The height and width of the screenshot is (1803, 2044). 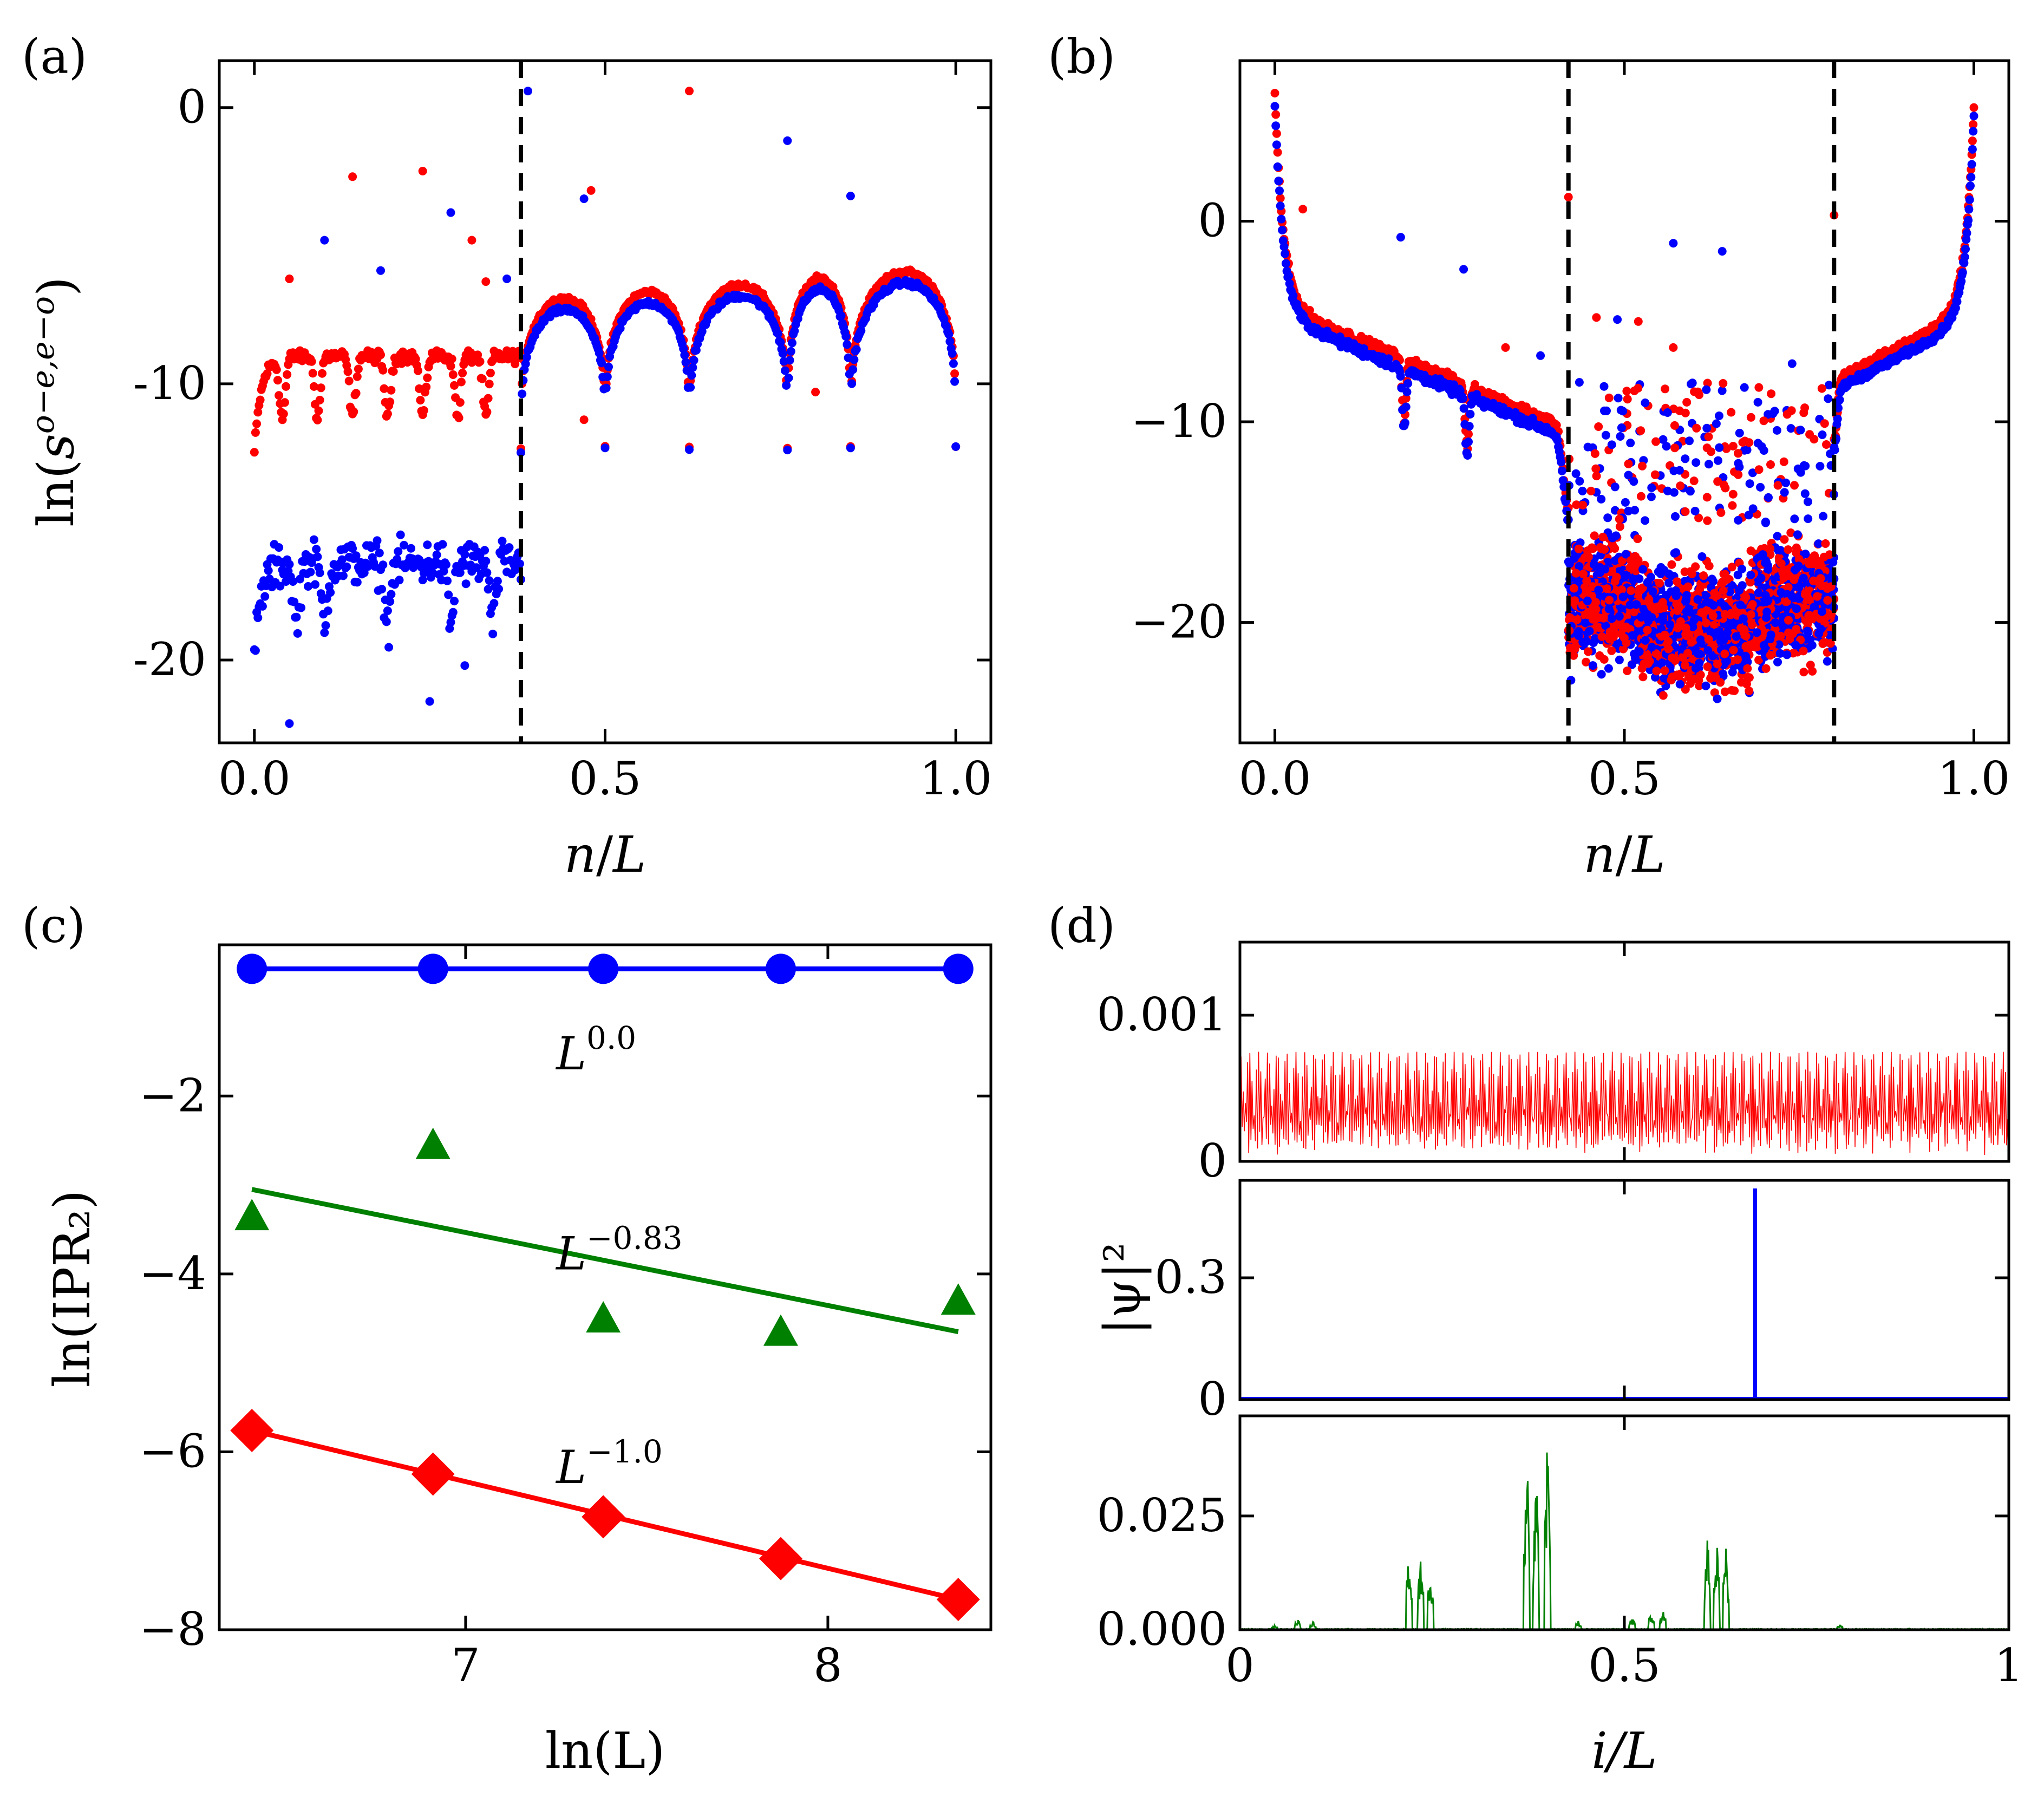 I want to click on plot-frame, so click(x=605, y=1287).